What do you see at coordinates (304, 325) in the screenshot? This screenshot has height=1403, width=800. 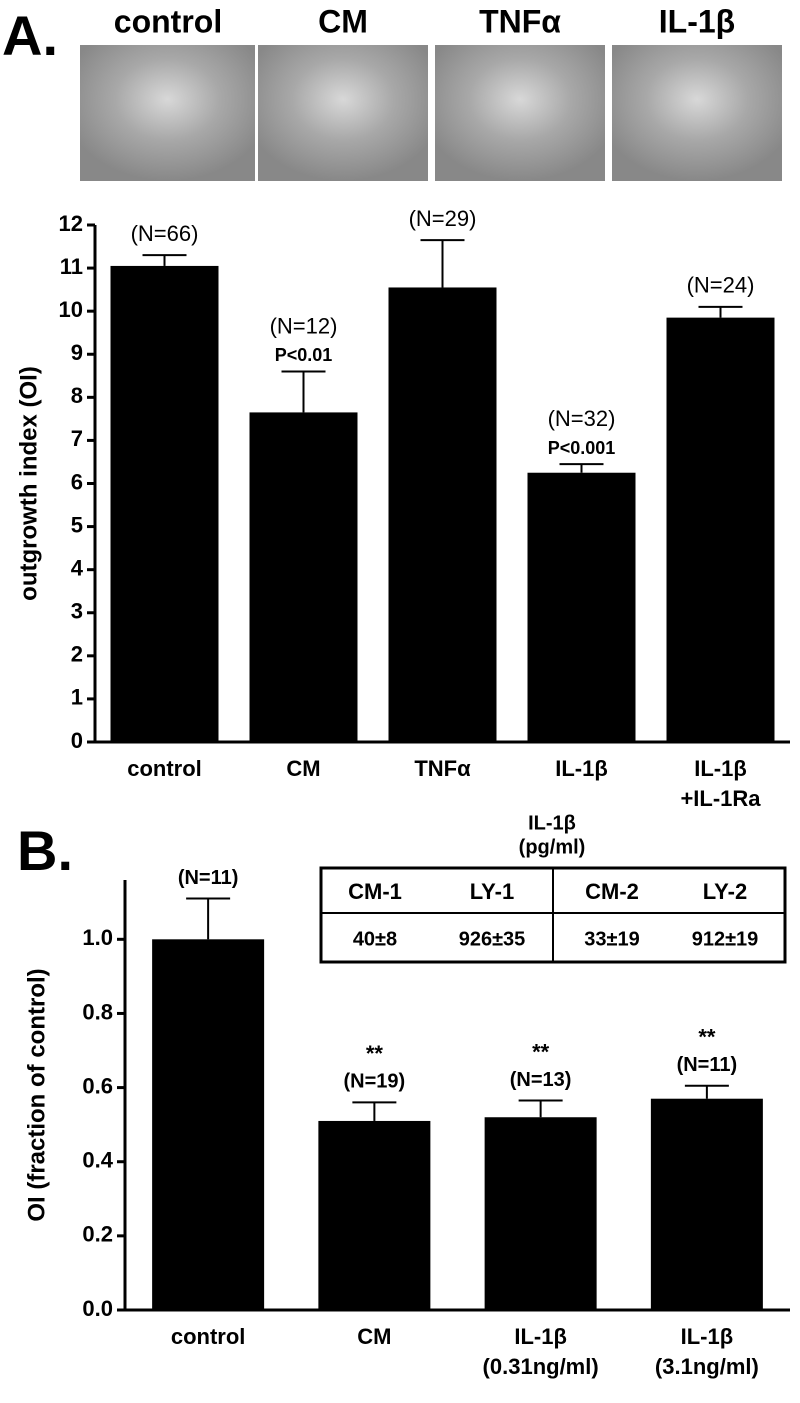 I see `n-label: (N=12)` at bounding box center [304, 325].